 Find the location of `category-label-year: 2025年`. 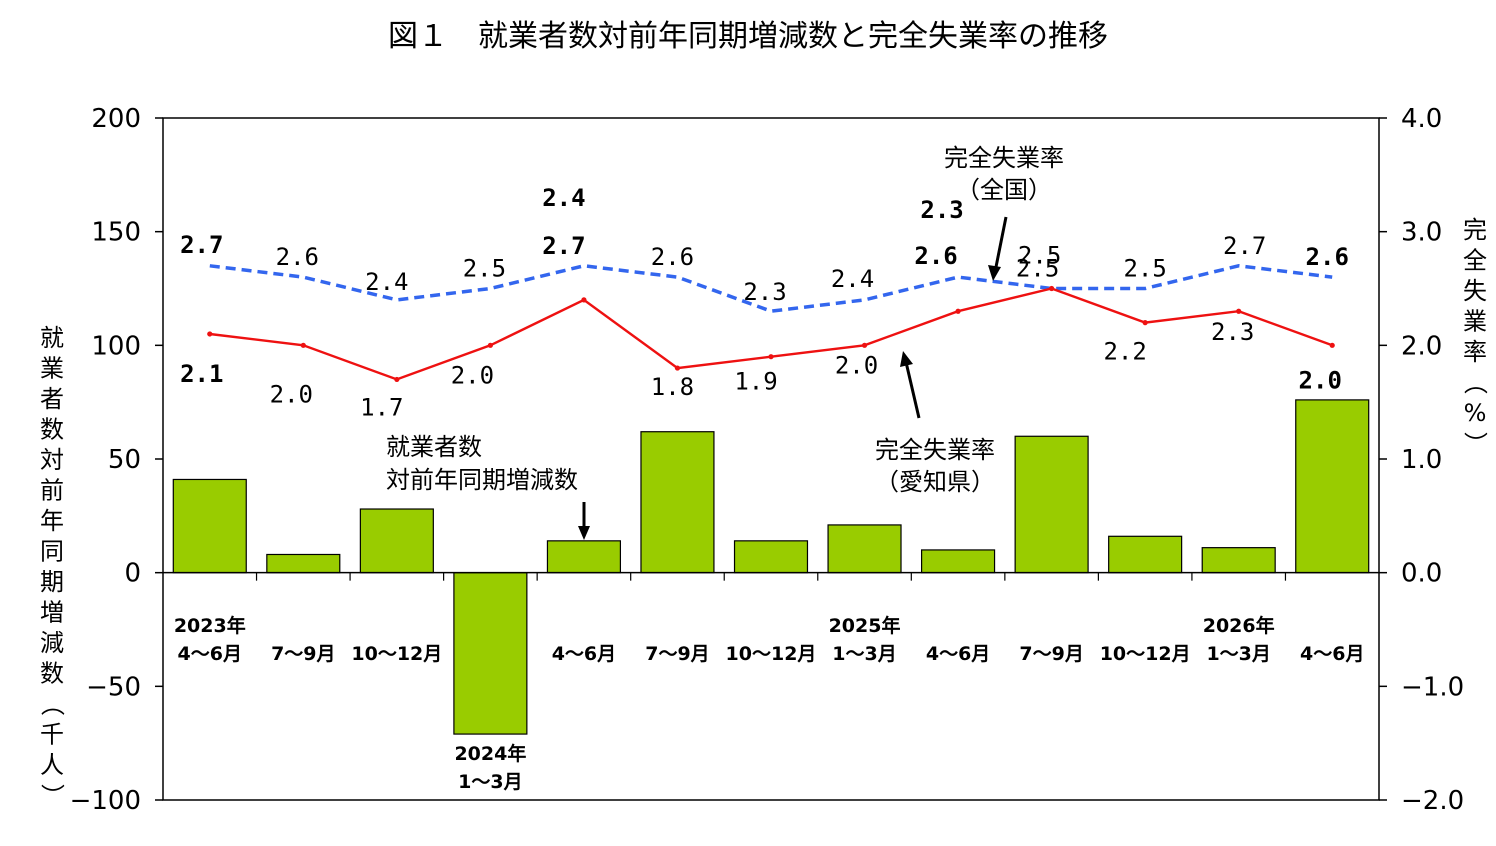

category-label-year: 2025年 is located at coordinates (865, 625).